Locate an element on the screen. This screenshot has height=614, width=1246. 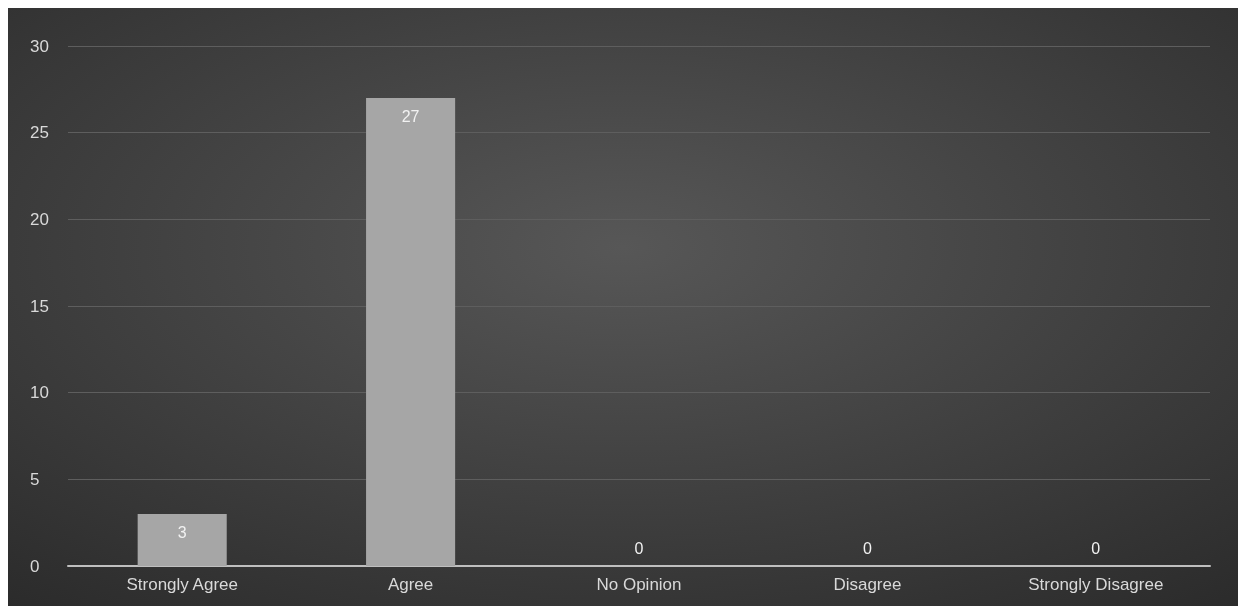
y-tick-label: 25 is located at coordinates (39, 133).